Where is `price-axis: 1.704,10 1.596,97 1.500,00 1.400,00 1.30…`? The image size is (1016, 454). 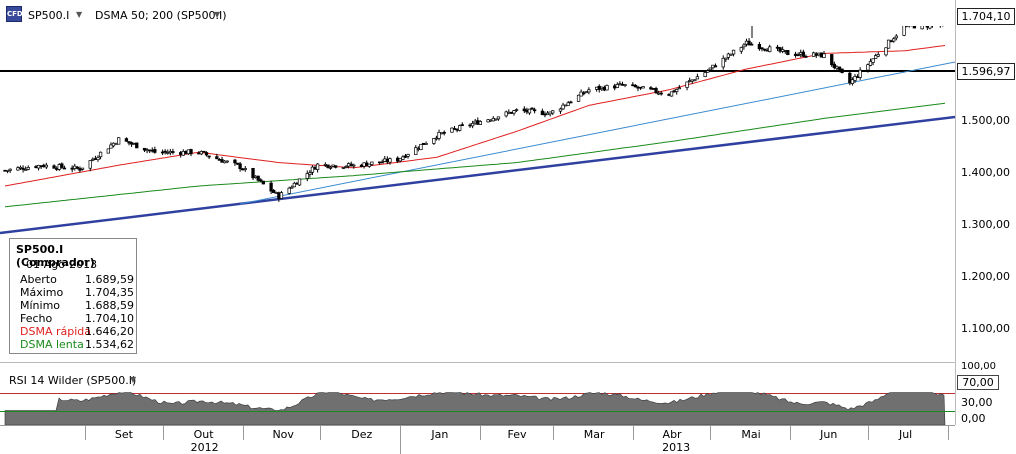 price-axis: 1.704,10 1.596,97 1.500,00 1.400,00 1.30… is located at coordinates (985, 212).